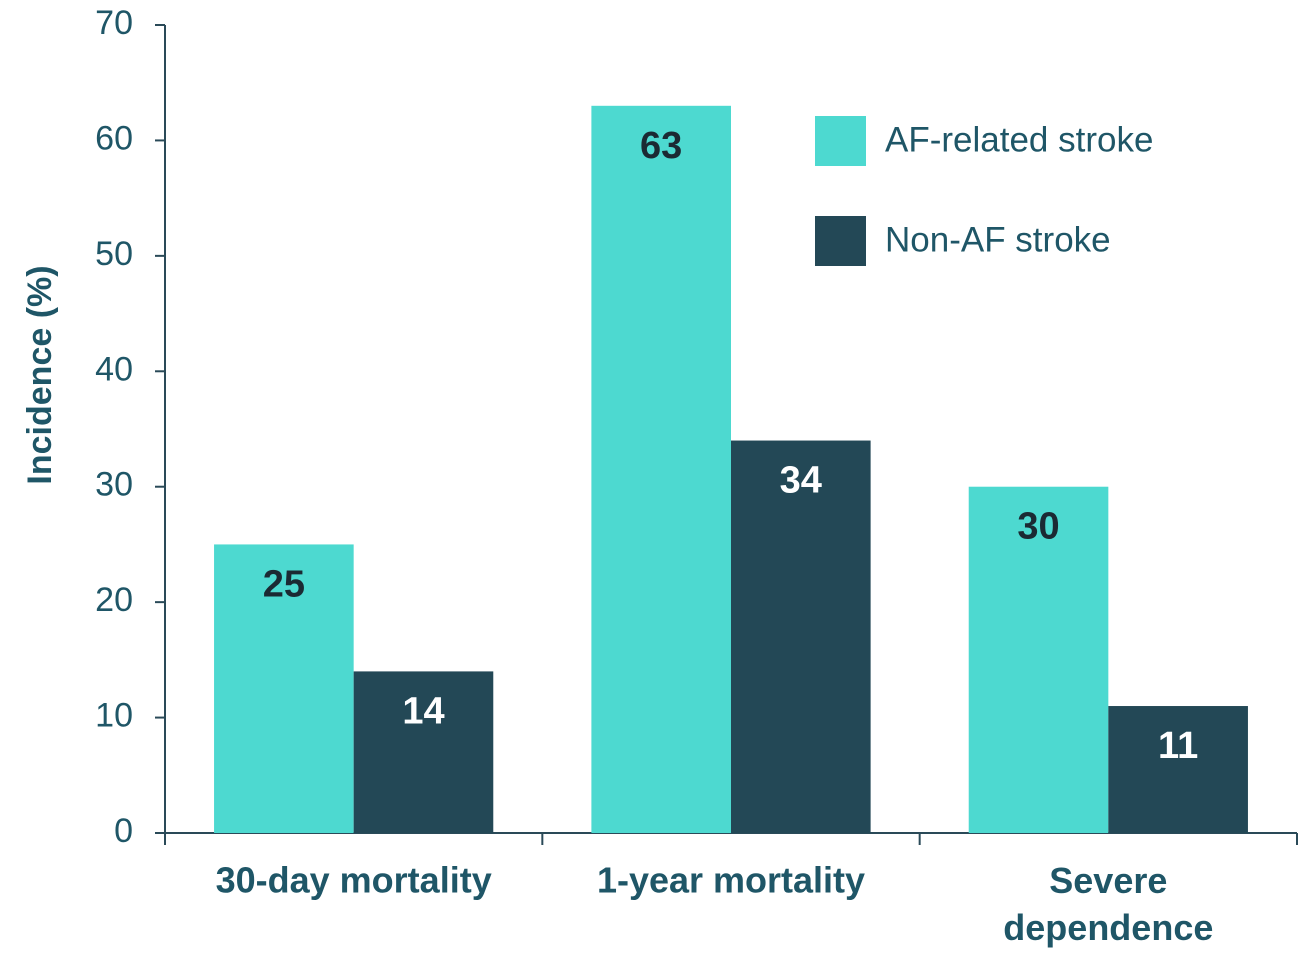 This screenshot has height=954, width=1311. I want to click on value-label: 25, so click(284, 584).